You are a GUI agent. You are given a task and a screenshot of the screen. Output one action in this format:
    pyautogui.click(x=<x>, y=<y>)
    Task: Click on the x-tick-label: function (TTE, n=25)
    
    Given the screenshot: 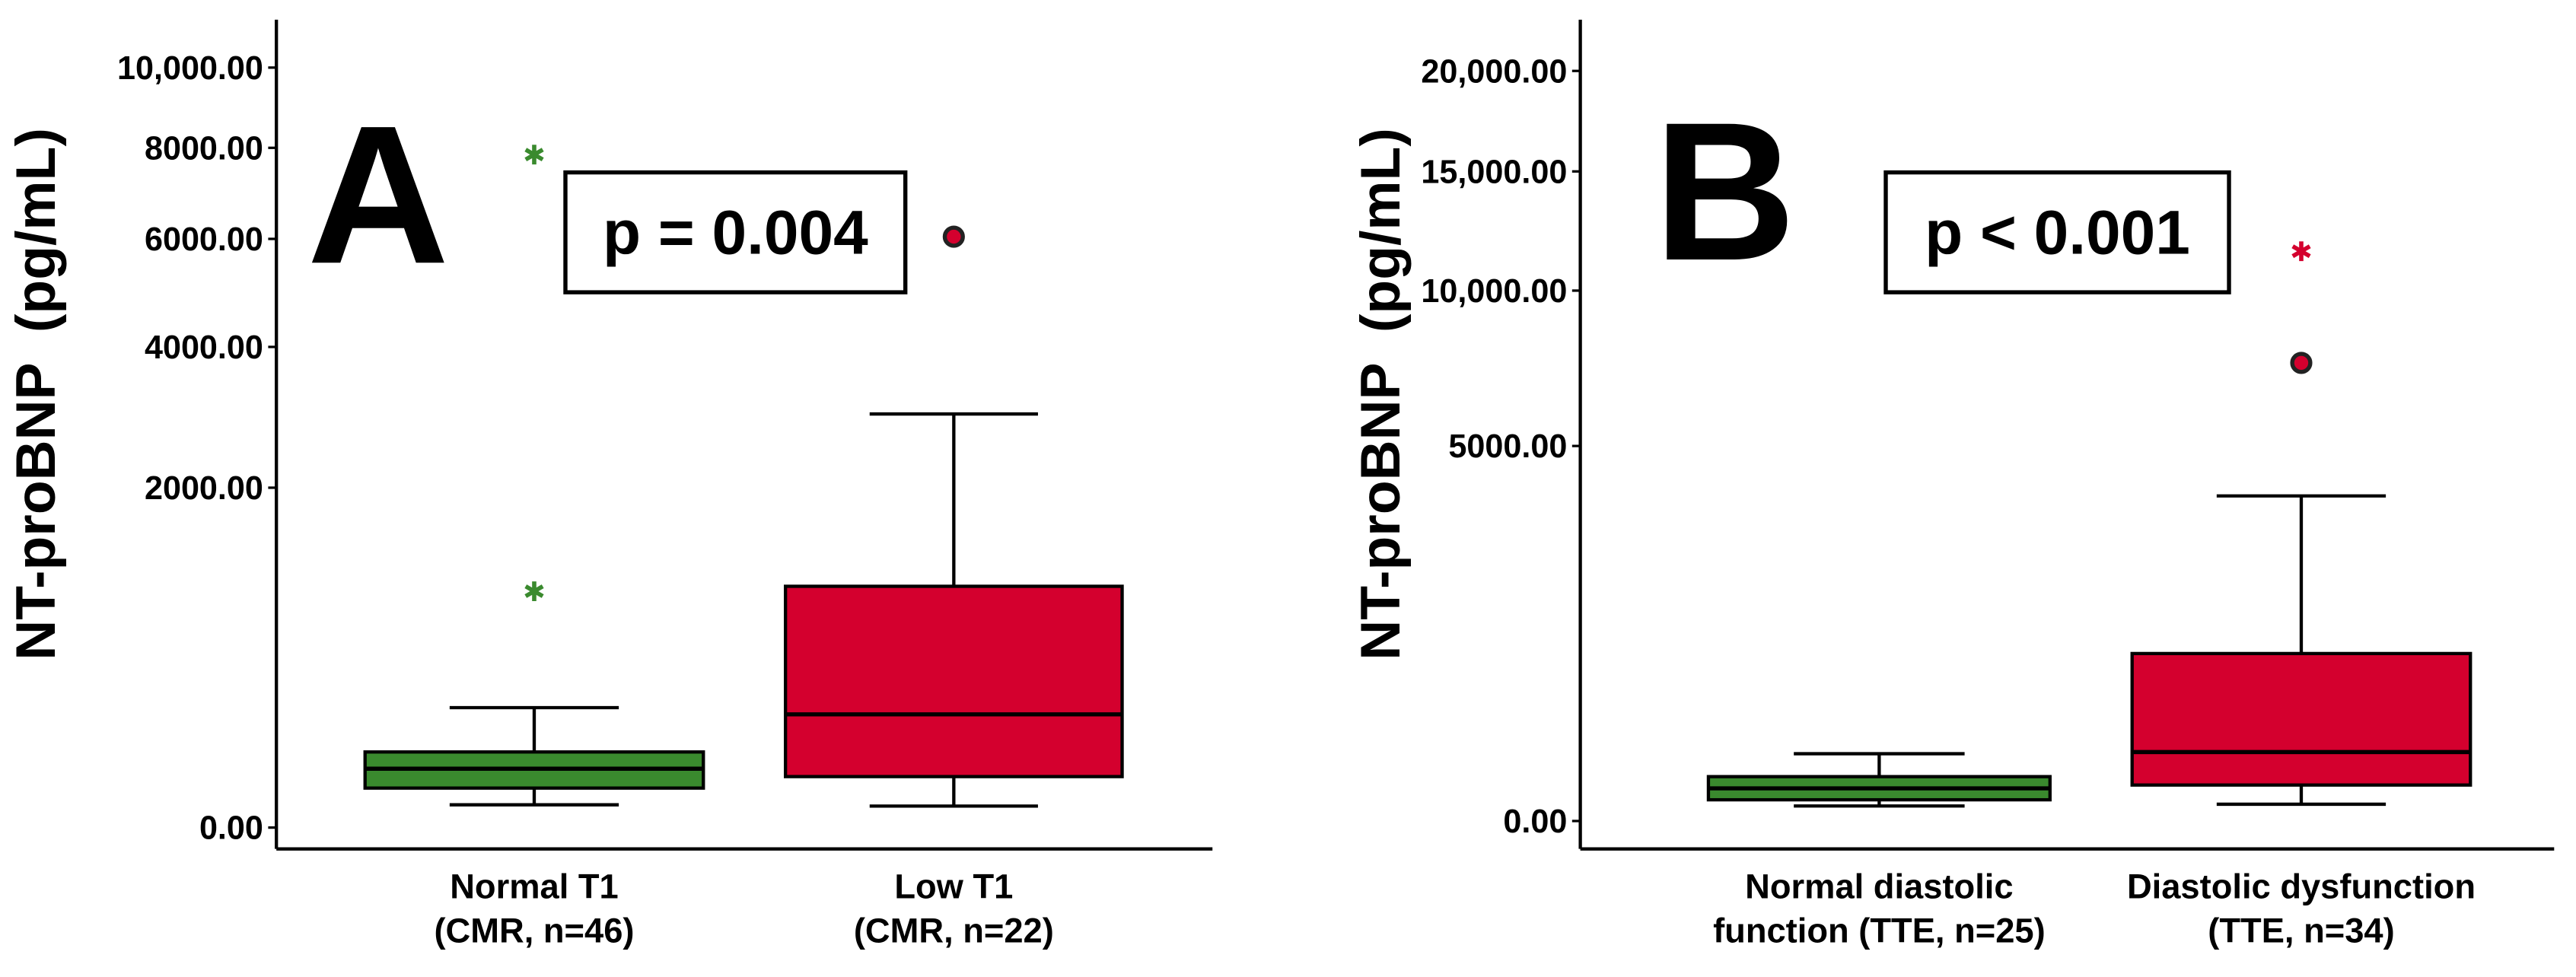 What is the action you would take?
    pyautogui.click(x=1879, y=931)
    